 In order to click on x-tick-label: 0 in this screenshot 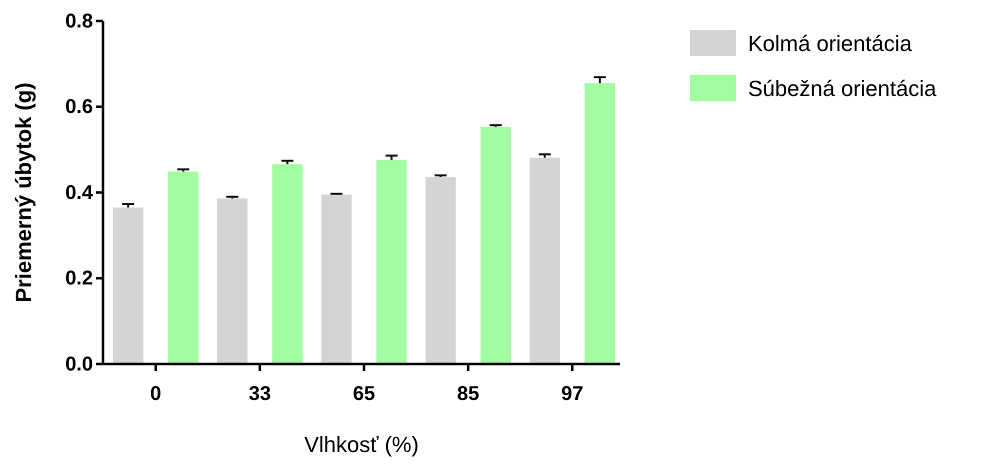, I will do `click(156, 394)`.